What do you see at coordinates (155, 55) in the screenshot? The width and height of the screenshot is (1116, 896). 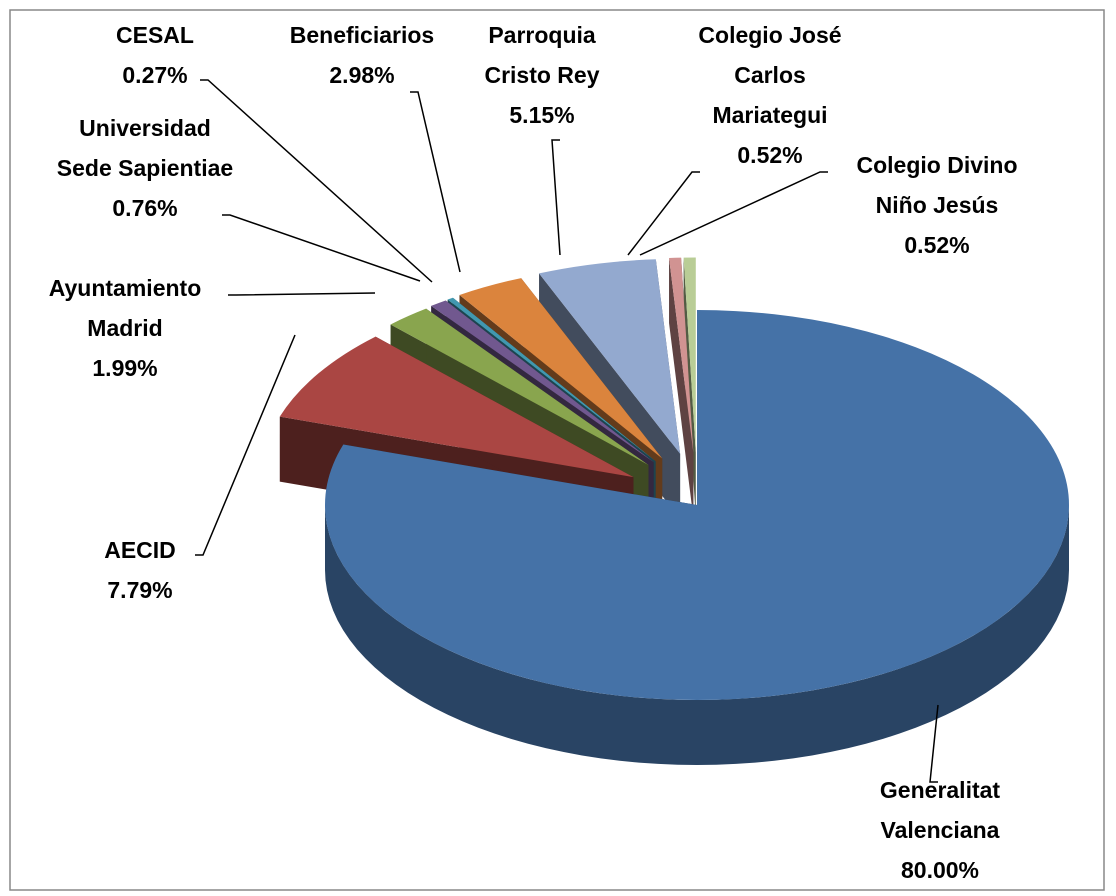 I see `data-label: CESAL 0.27%` at bounding box center [155, 55].